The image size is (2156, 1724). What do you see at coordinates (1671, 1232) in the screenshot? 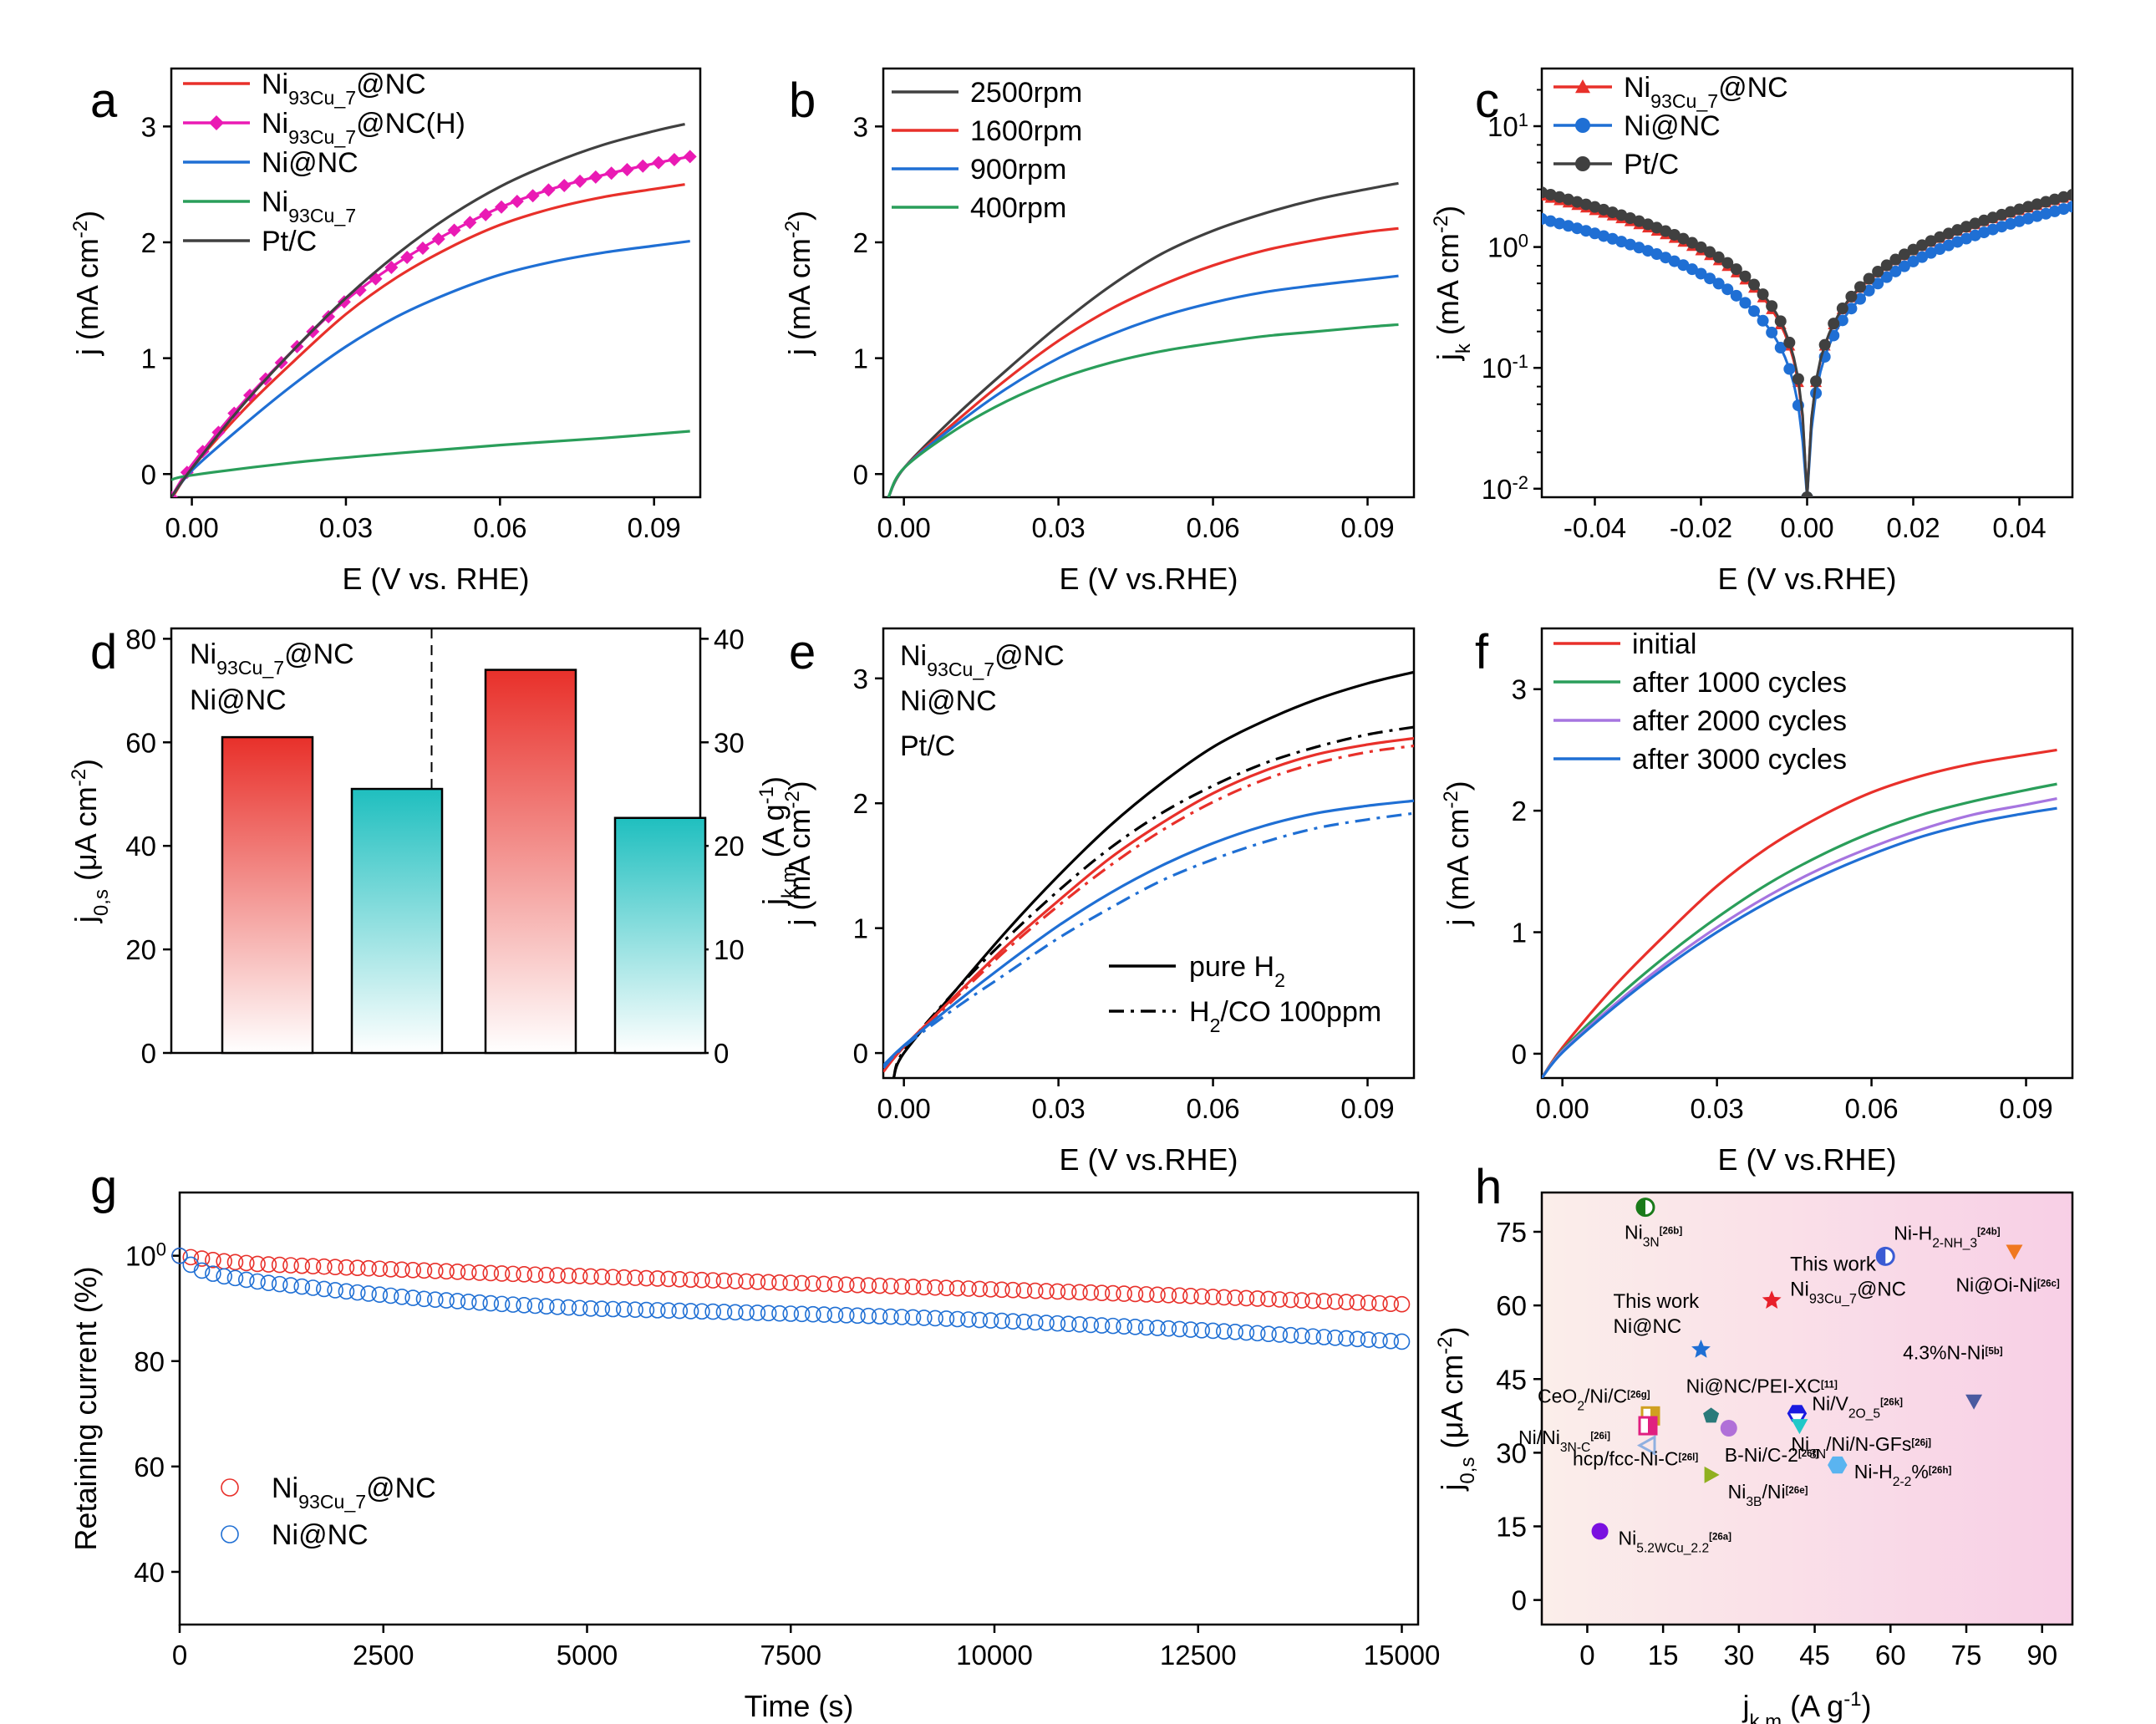
I see `label-fragment: [26b]` at bounding box center [1671, 1232].